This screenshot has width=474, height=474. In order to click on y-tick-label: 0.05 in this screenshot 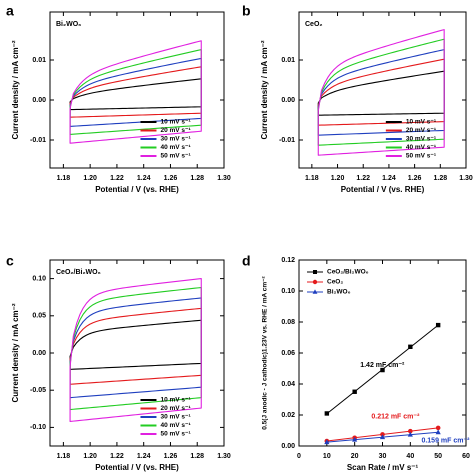, I will do `click(39, 316)`.